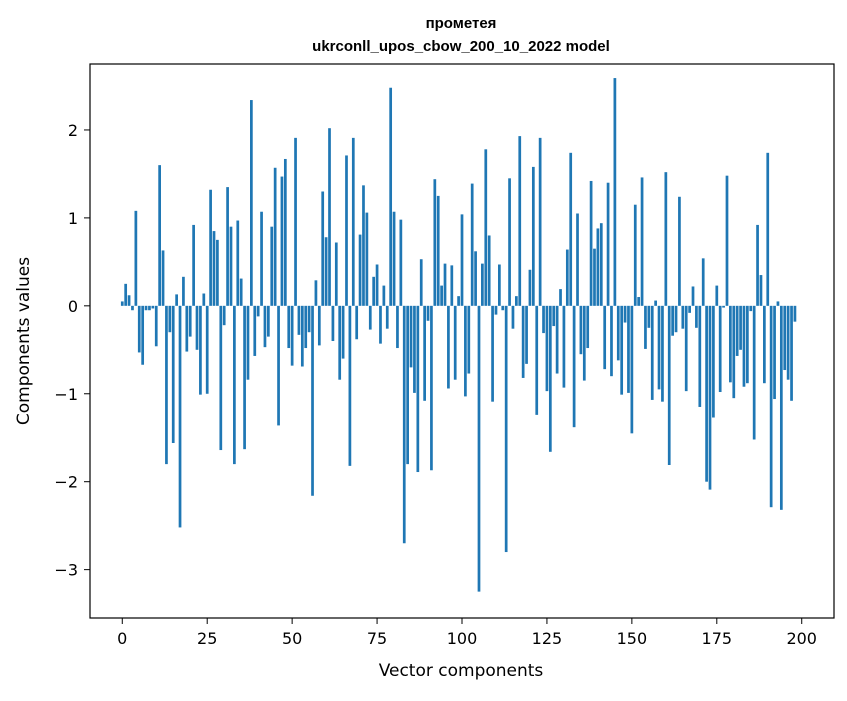 The image size is (847, 701). What do you see at coordinates (73, 306) in the screenshot?
I see `y-tick-label: 0` at bounding box center [73, 306].